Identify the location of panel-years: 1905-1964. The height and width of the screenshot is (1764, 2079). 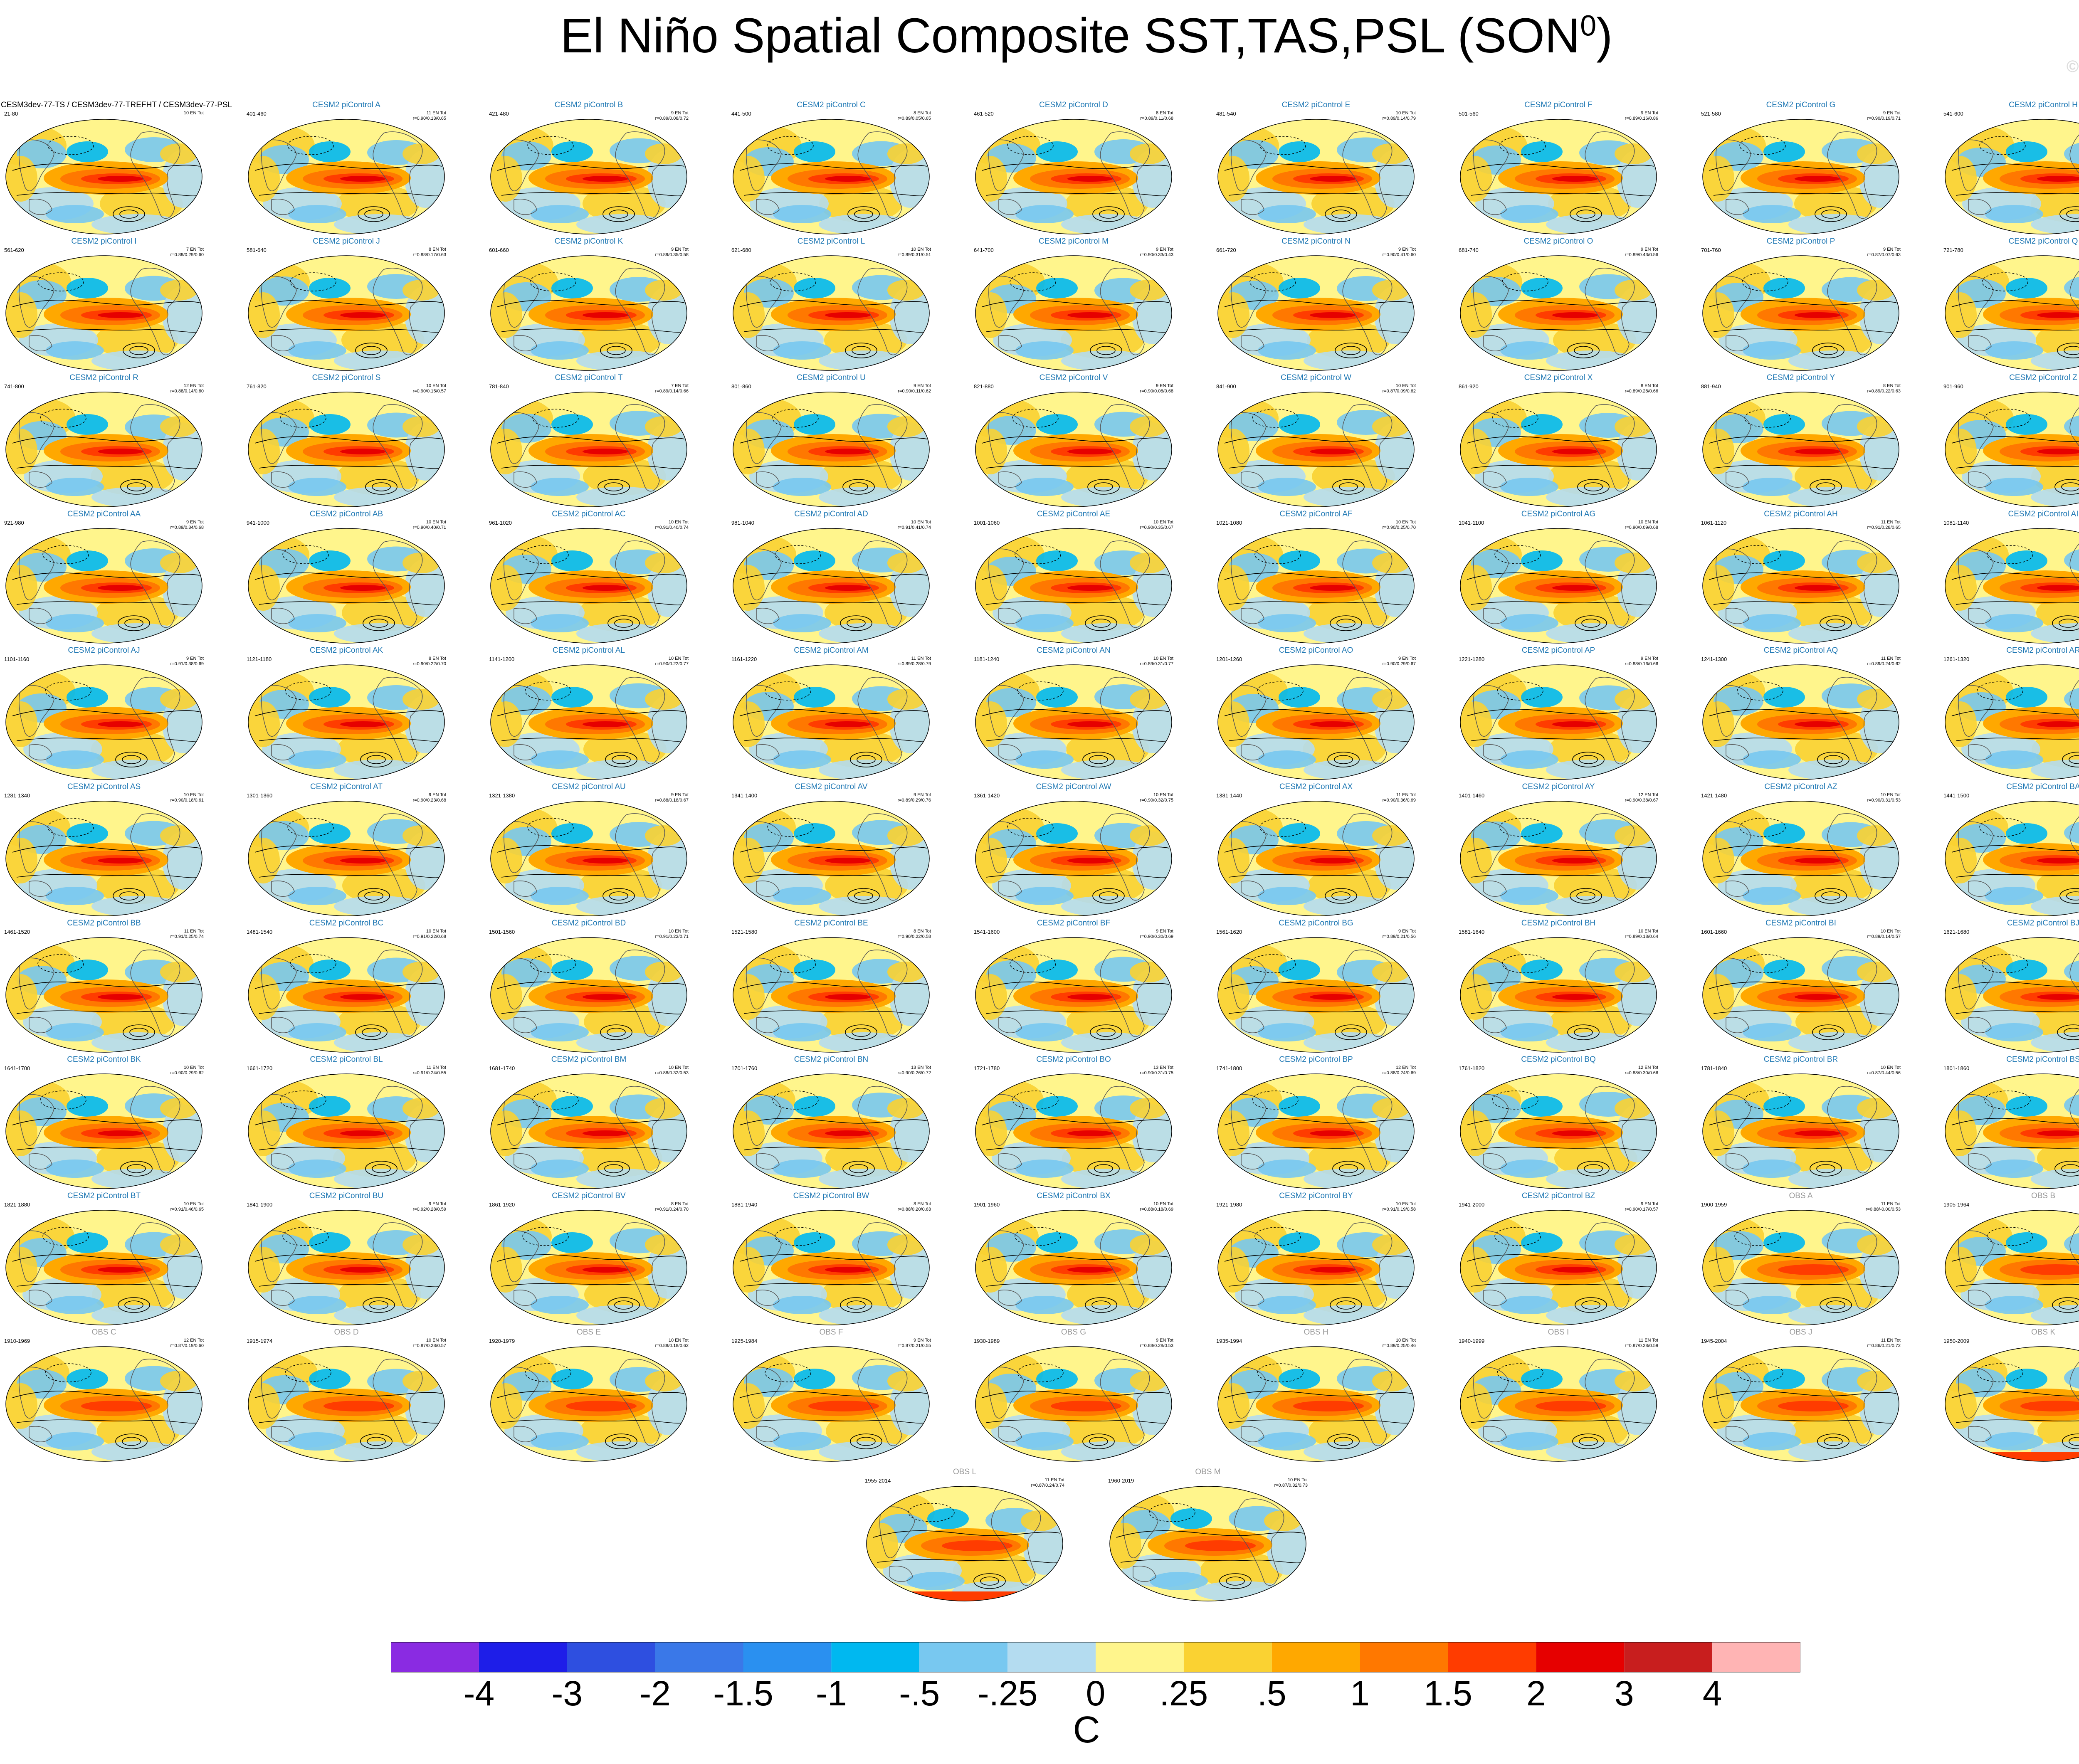
(1956, 1205).